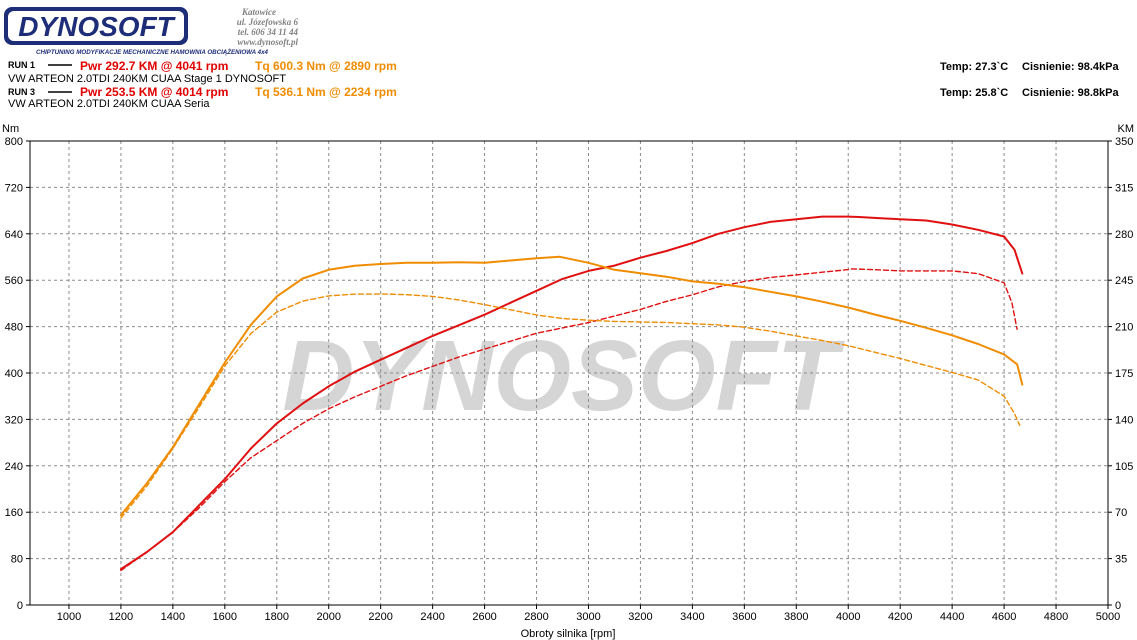 Image resolution: width=1137 pixels, height=640 pixels. Describe the element at coordinates (22, 65) in the screenshot. I see `run1-label: RUN 1` at that location.